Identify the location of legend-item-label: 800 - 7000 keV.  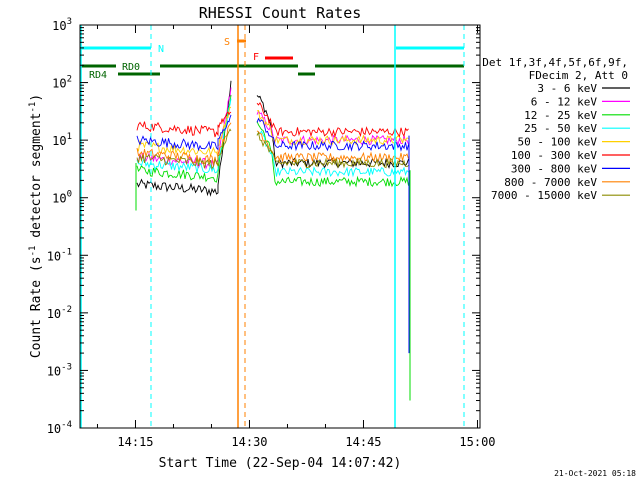
(550, 182).